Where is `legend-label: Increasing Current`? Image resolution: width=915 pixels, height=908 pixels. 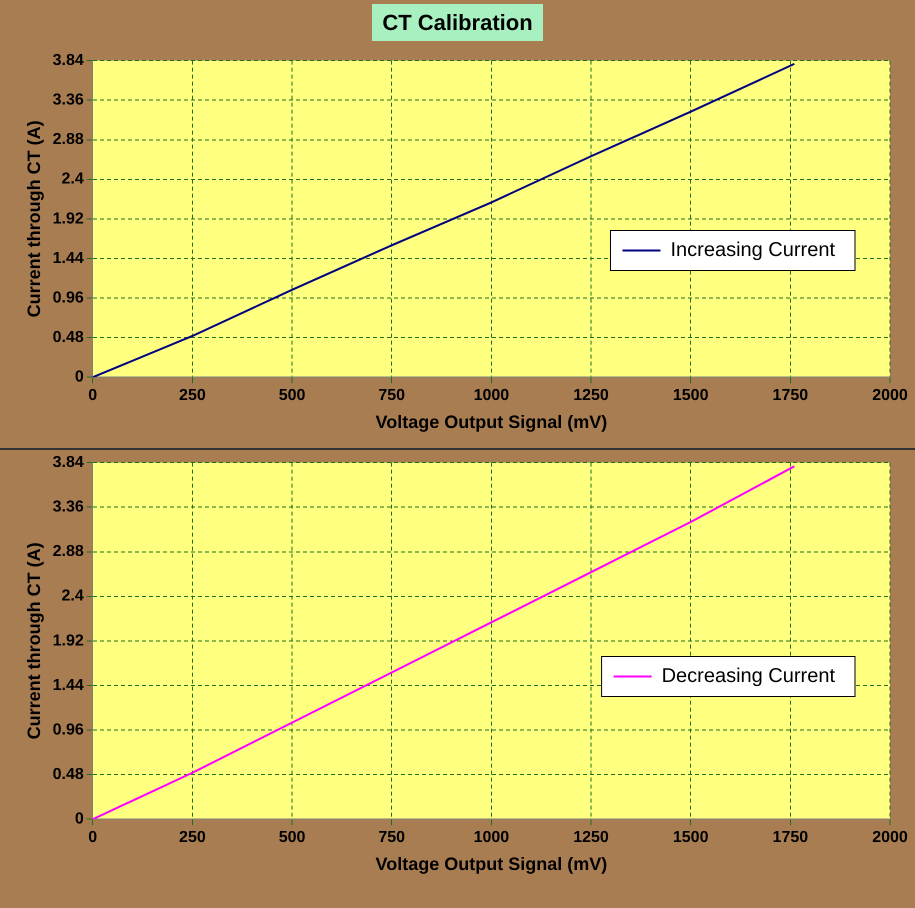
legend-label: Increasing Current is located at coordinates (753, 250).